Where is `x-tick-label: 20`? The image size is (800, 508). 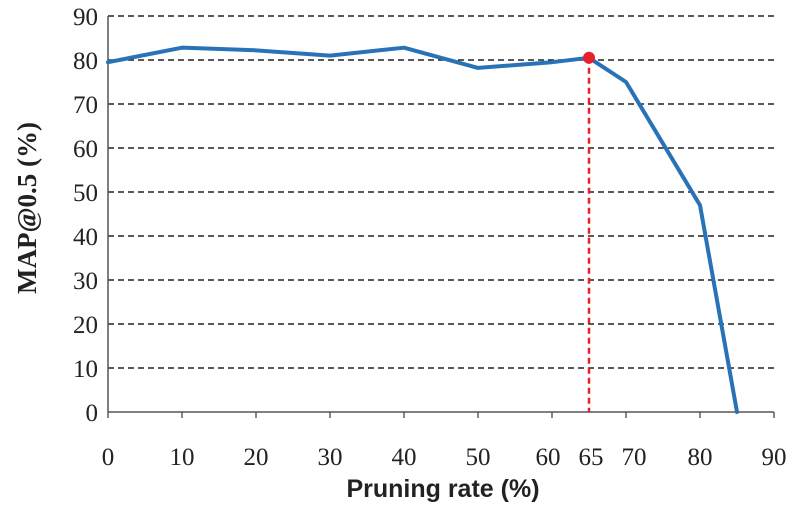 x-tick-label: 20 is located at coordinates (256, 457).